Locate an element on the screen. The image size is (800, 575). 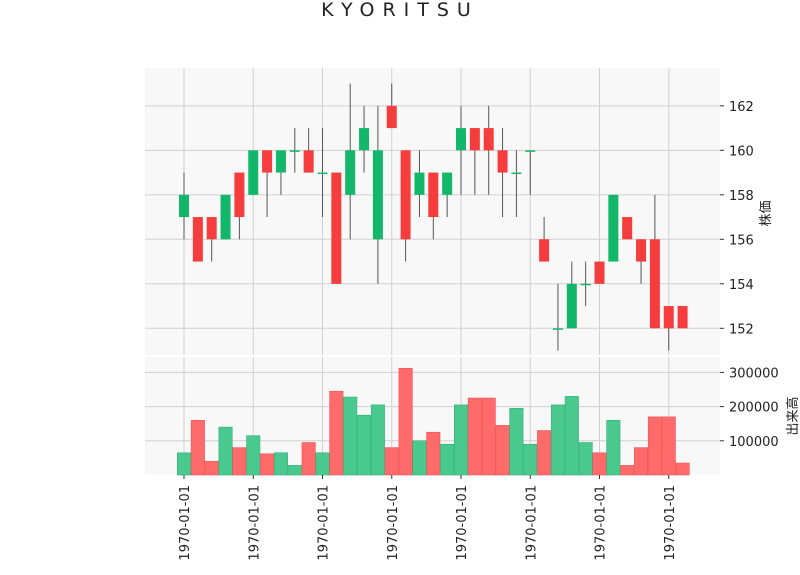
chart-title: KYORITSU is located at coordinates (400, 10).